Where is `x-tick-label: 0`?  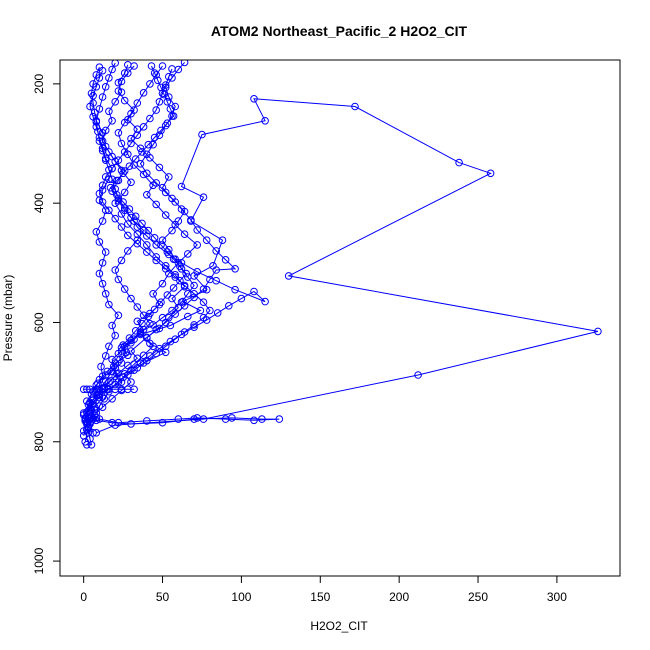
x-tick-label: 0 is located at coordinates (83, 597).